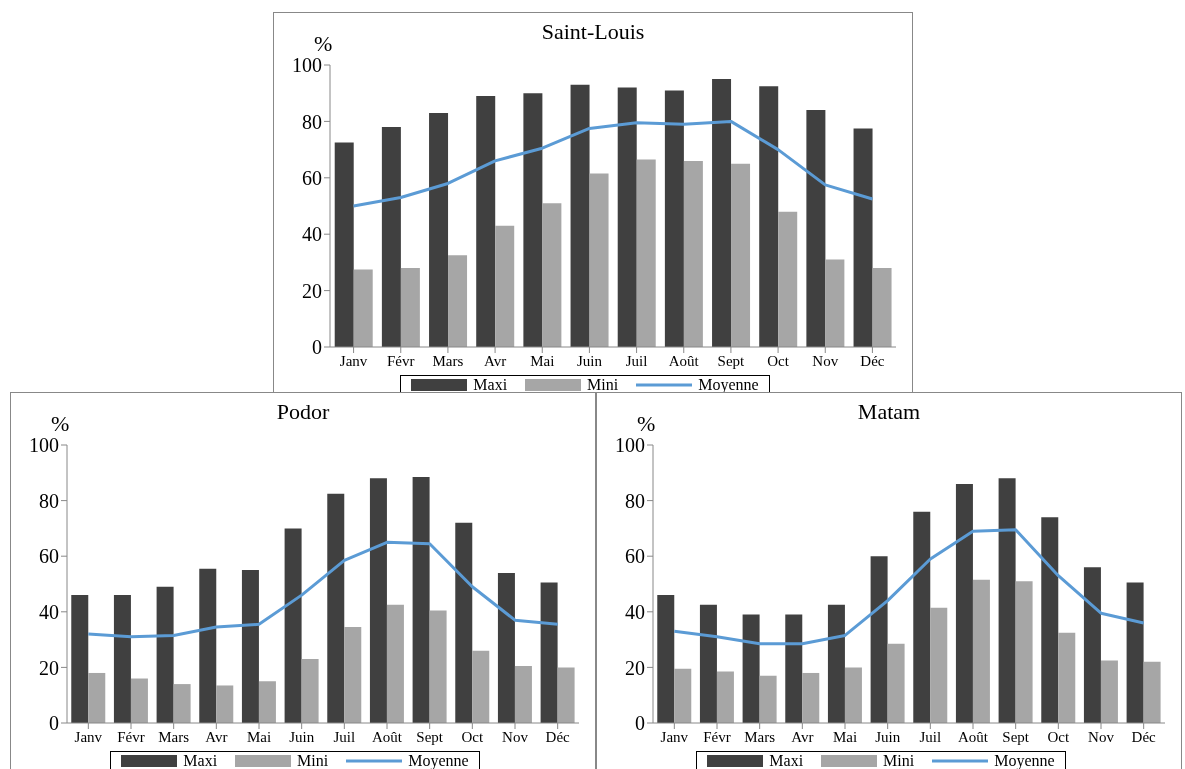 This screenshot has height=769, width=1185. What do you see at coordinates (889, 411) in the screenshot?
I see `chart-title: Matam` at bounding box center [889, 411].